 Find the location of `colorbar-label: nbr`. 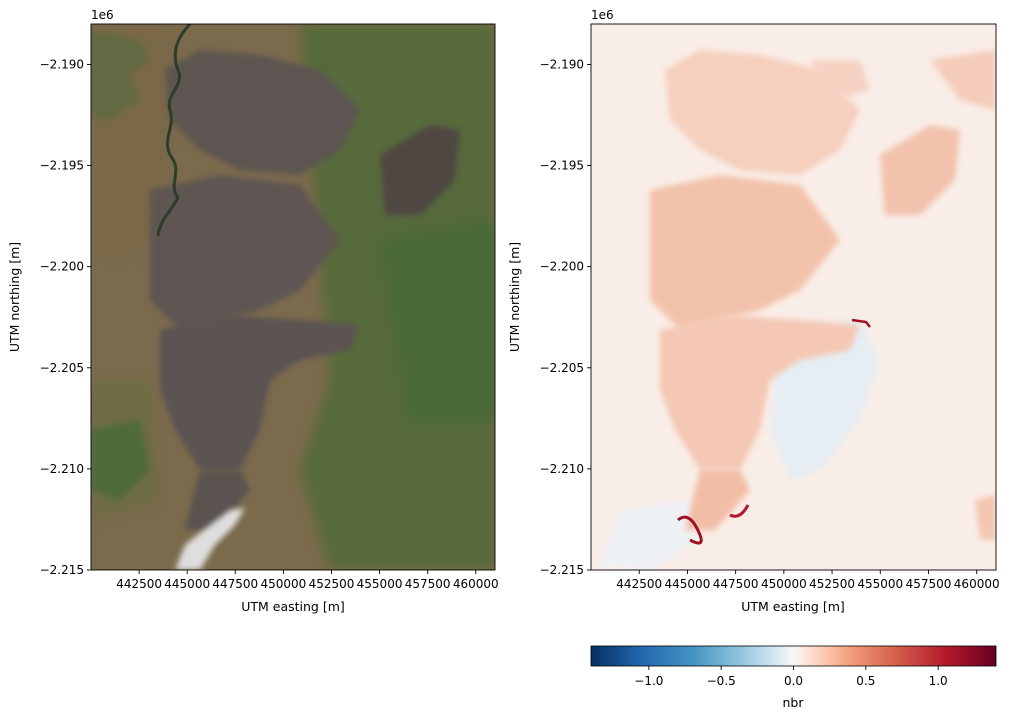

colorbar-label: nbr is located at coordinates (794, 702).